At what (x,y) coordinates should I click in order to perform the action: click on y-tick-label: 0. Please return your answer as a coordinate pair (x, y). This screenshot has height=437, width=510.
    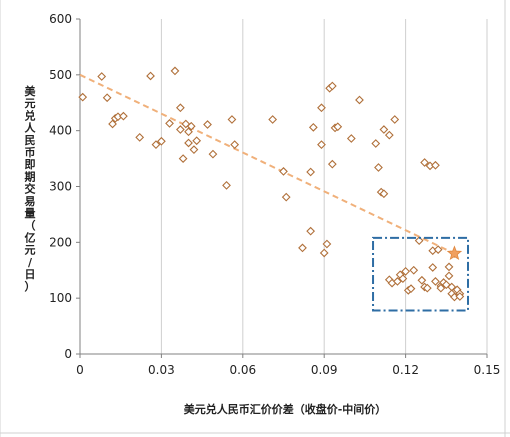
    Looking at the image, I should click on (68, 354).